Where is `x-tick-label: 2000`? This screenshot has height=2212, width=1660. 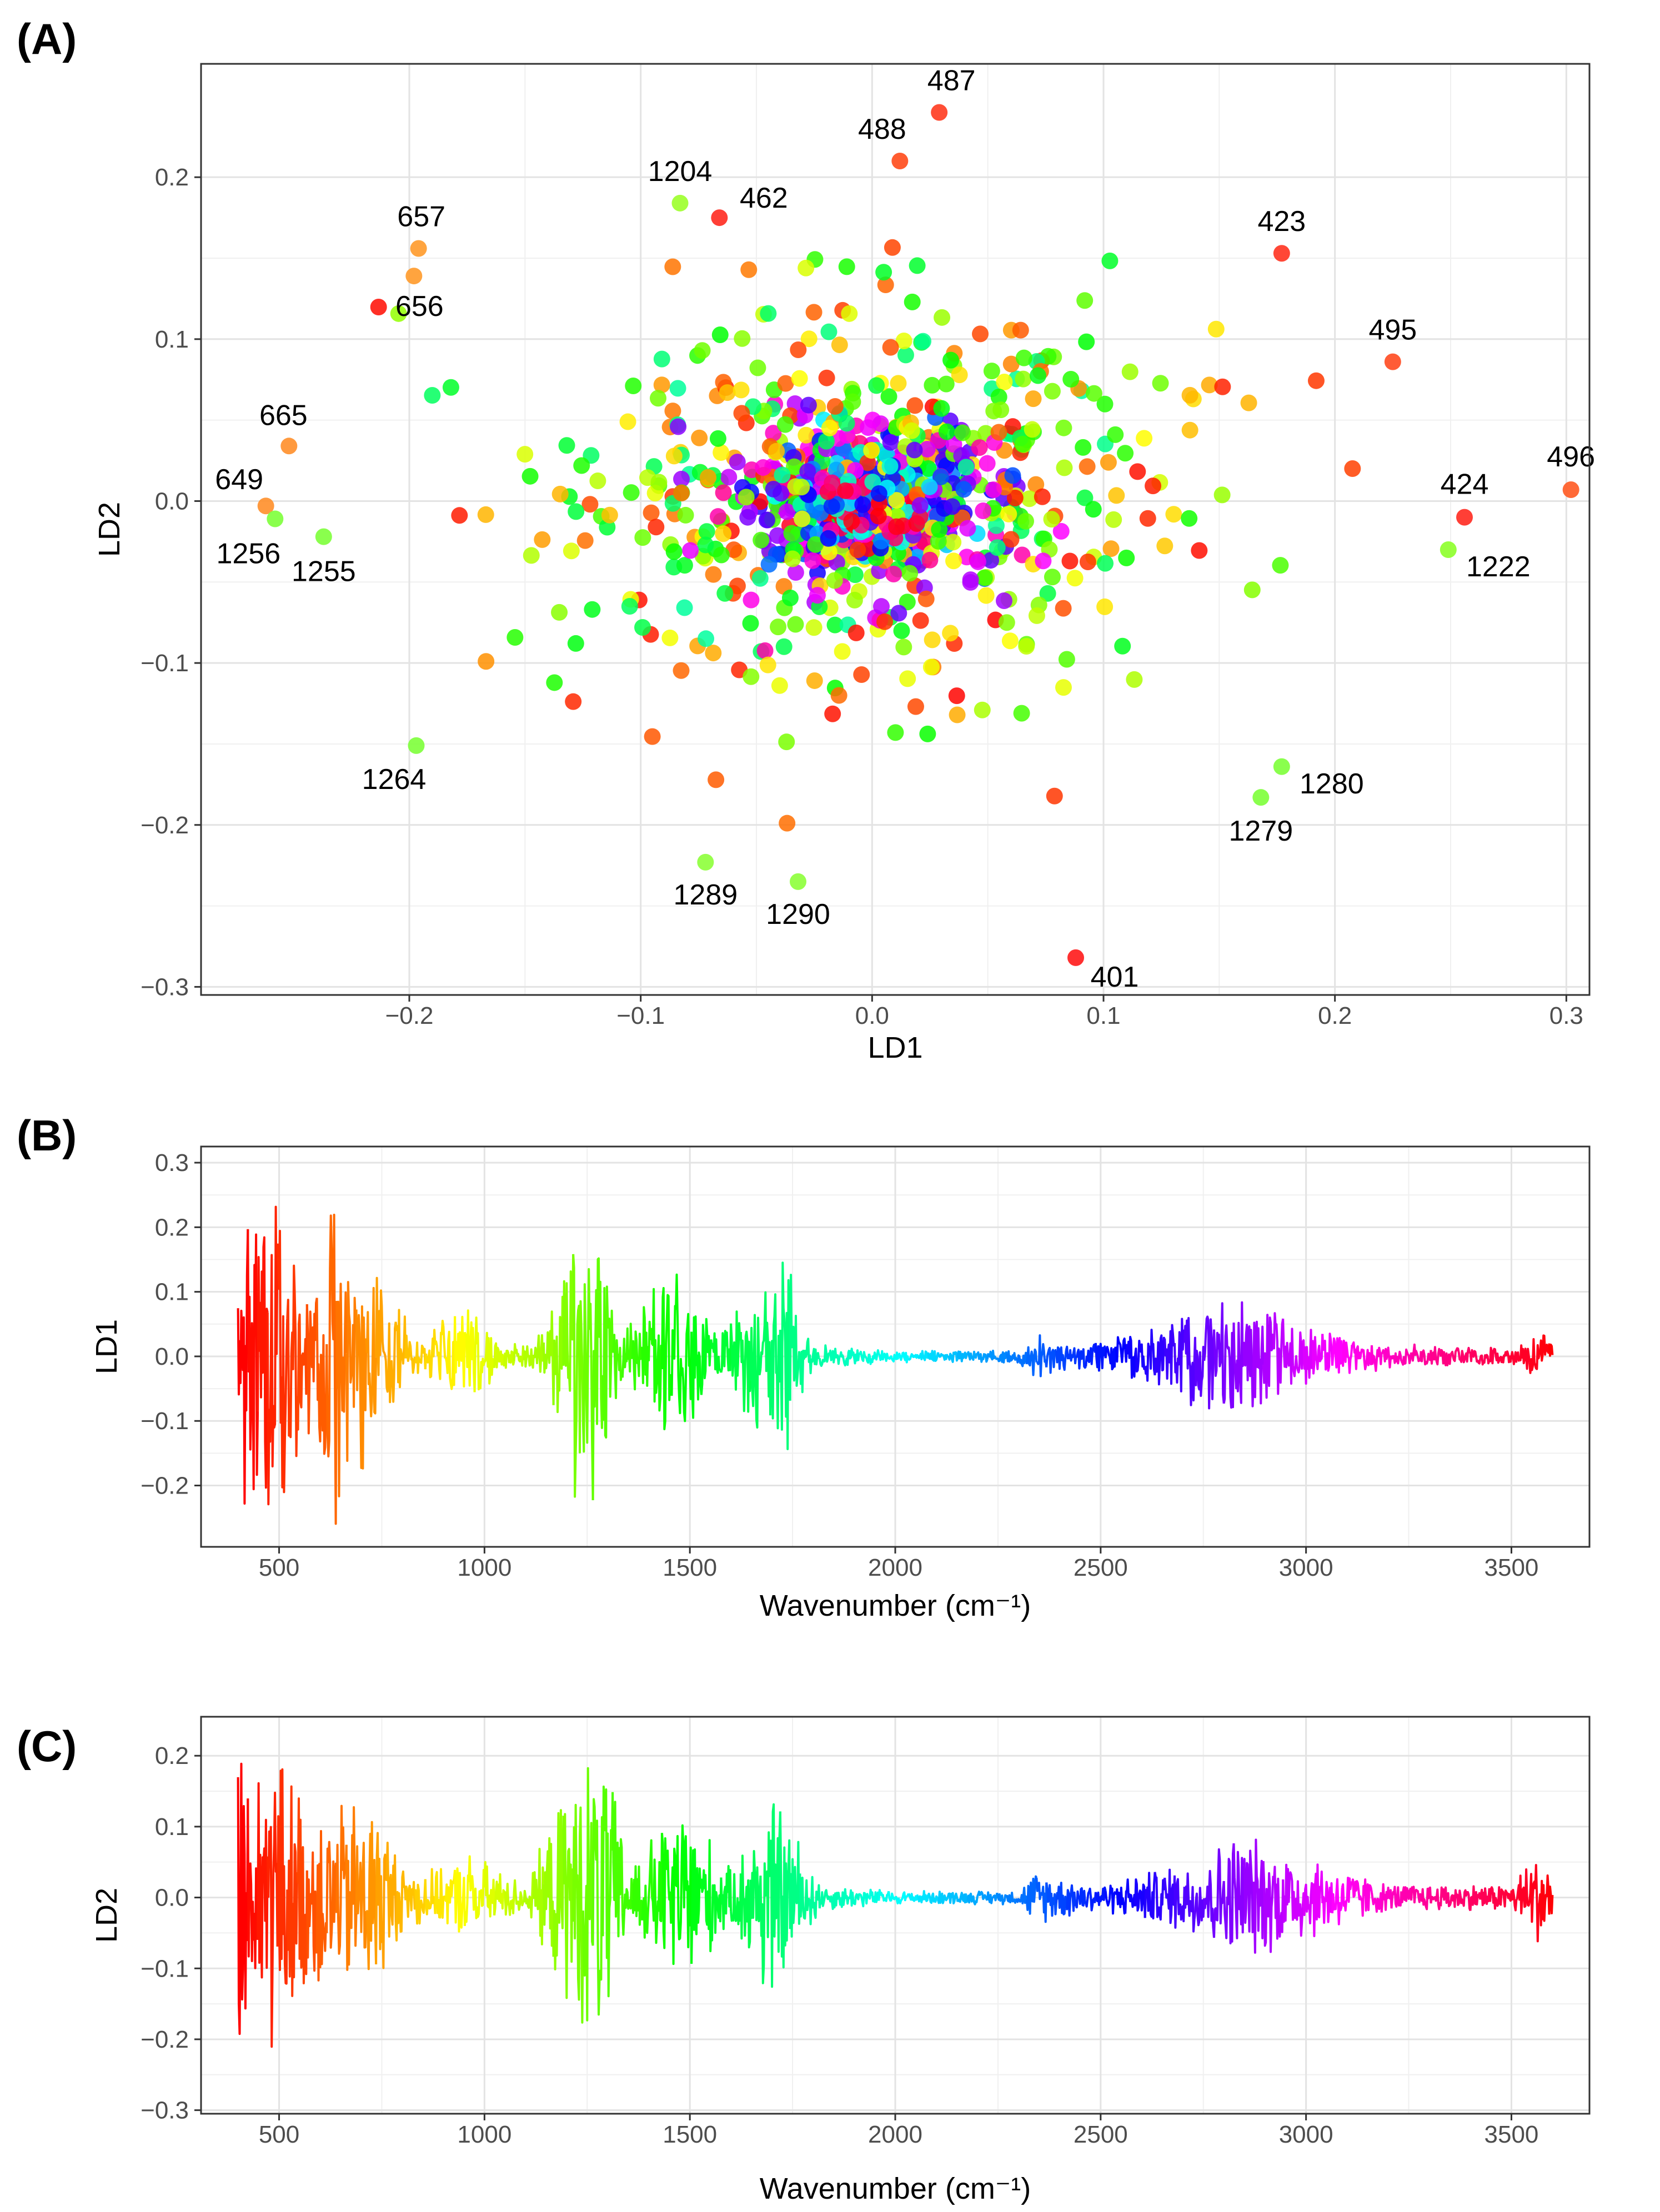
x-tick-label: 2000 is located at coordinates (895, 2134).